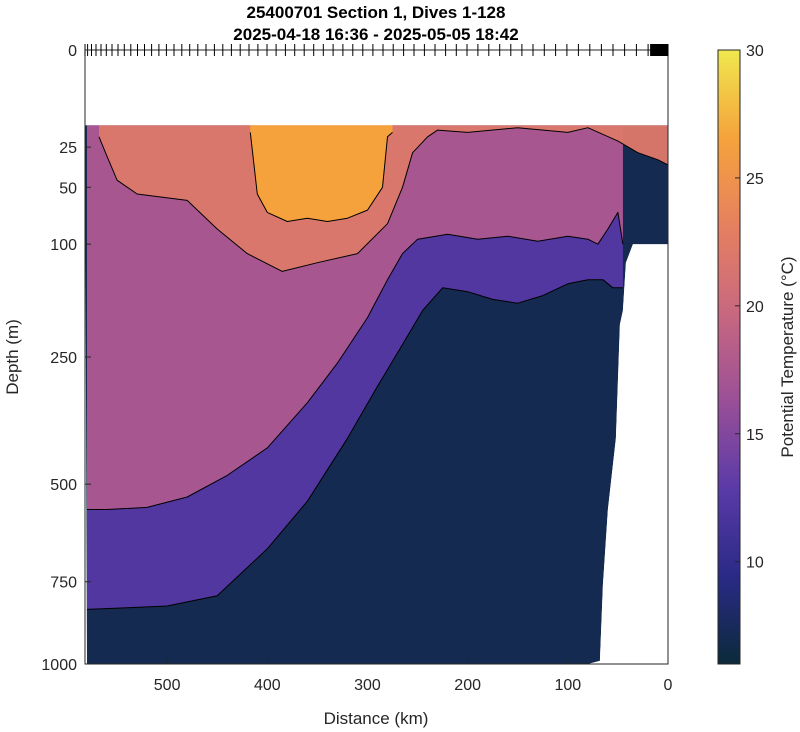 This screenshot has height=732, width=800. I want to click on x-tick-label: 300, so click(367, 685).